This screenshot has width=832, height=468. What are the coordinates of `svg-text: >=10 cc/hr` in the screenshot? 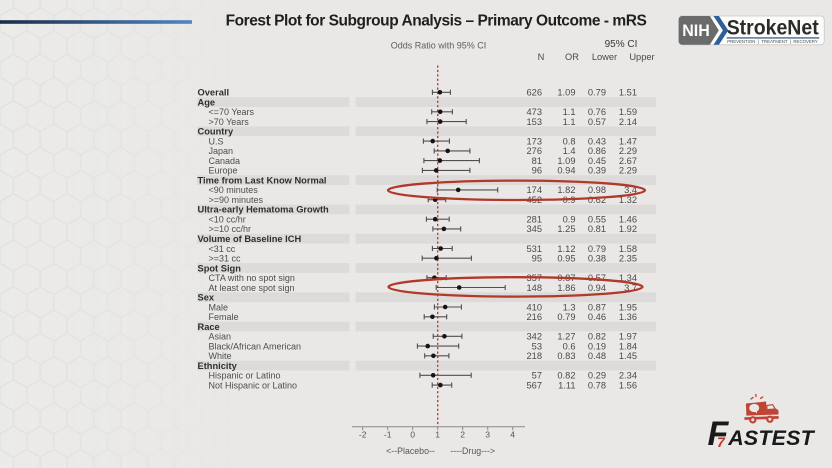 It's located at (230, 229).